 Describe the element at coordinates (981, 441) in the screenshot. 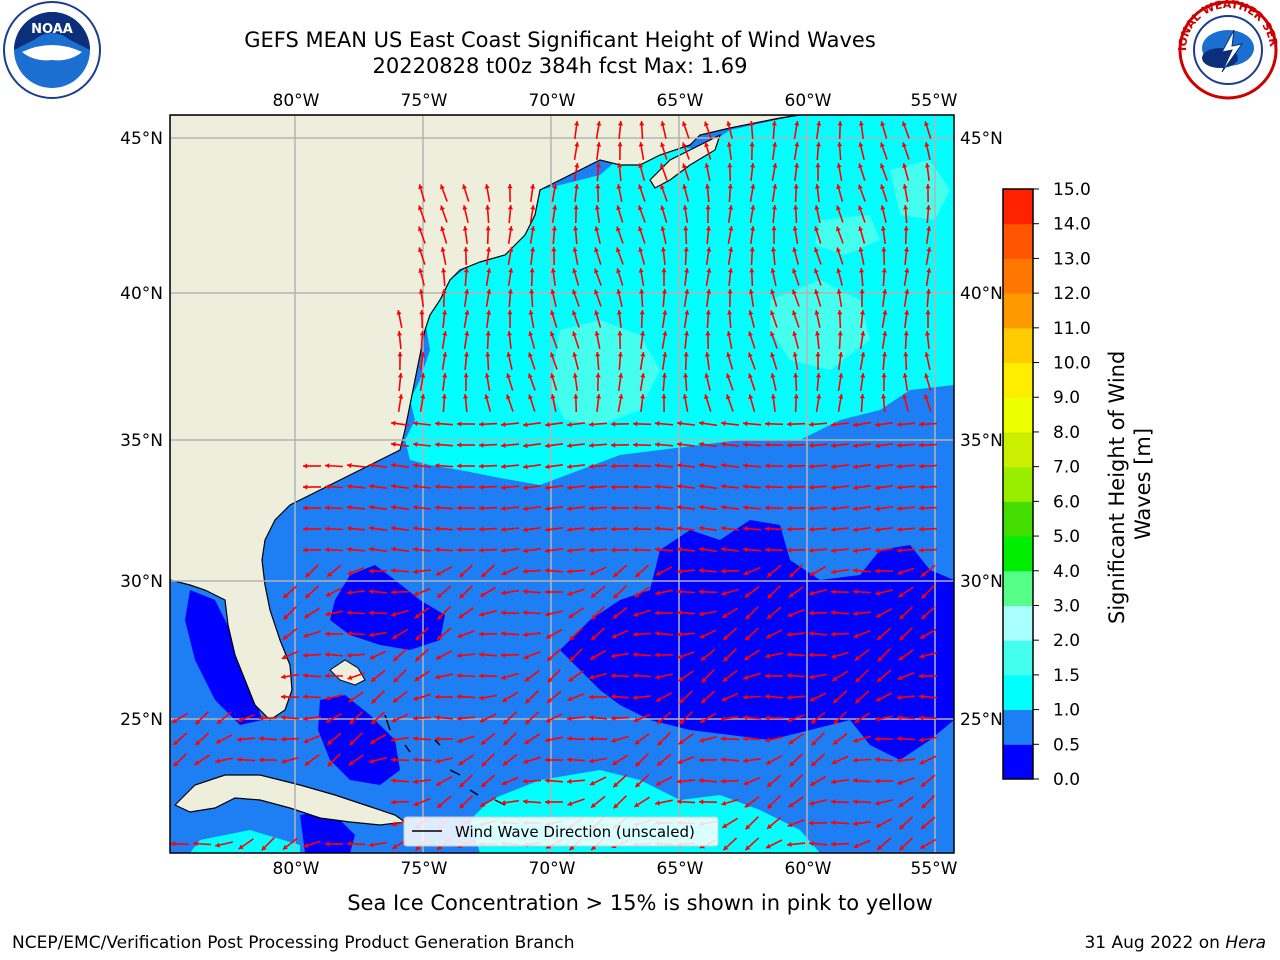

I see `lat-tick-right: 35°N` at that location.